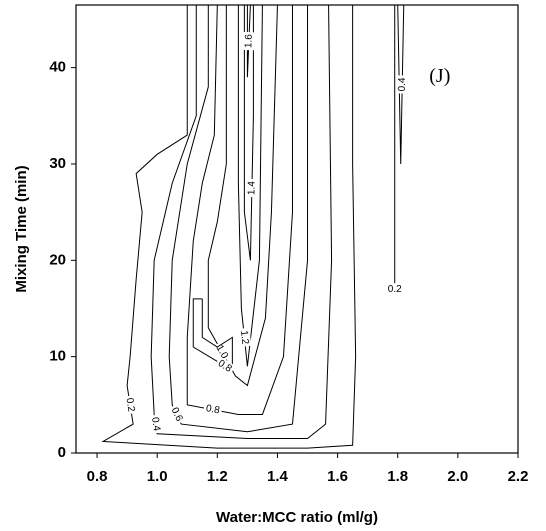 The height and width of the screenshot is (531, 546). Describe the element at coordinates (21, 228) in the screenshot. I see `y-axis-label: Mixing Time (min)` at that location.